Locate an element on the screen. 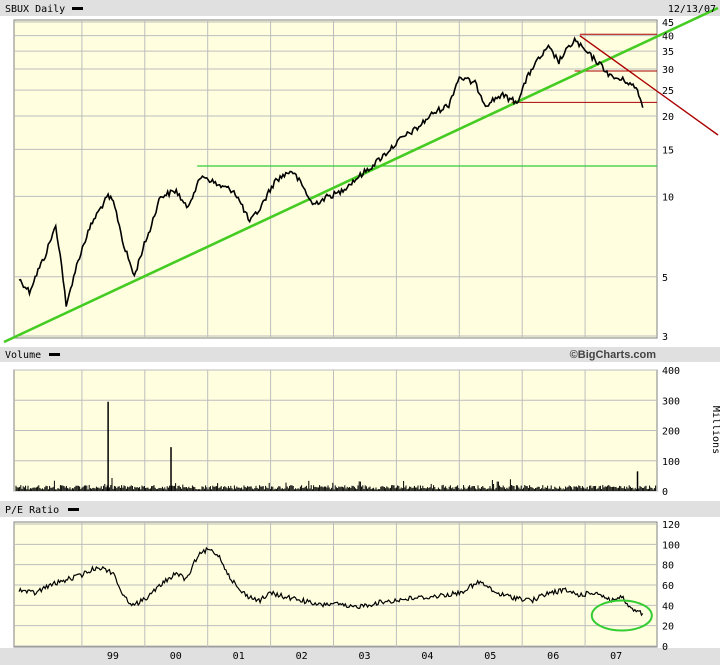 The height and width of the screenshot is (665, 720). price-y-tick-label: 45 is located at coordinates (668, 23).